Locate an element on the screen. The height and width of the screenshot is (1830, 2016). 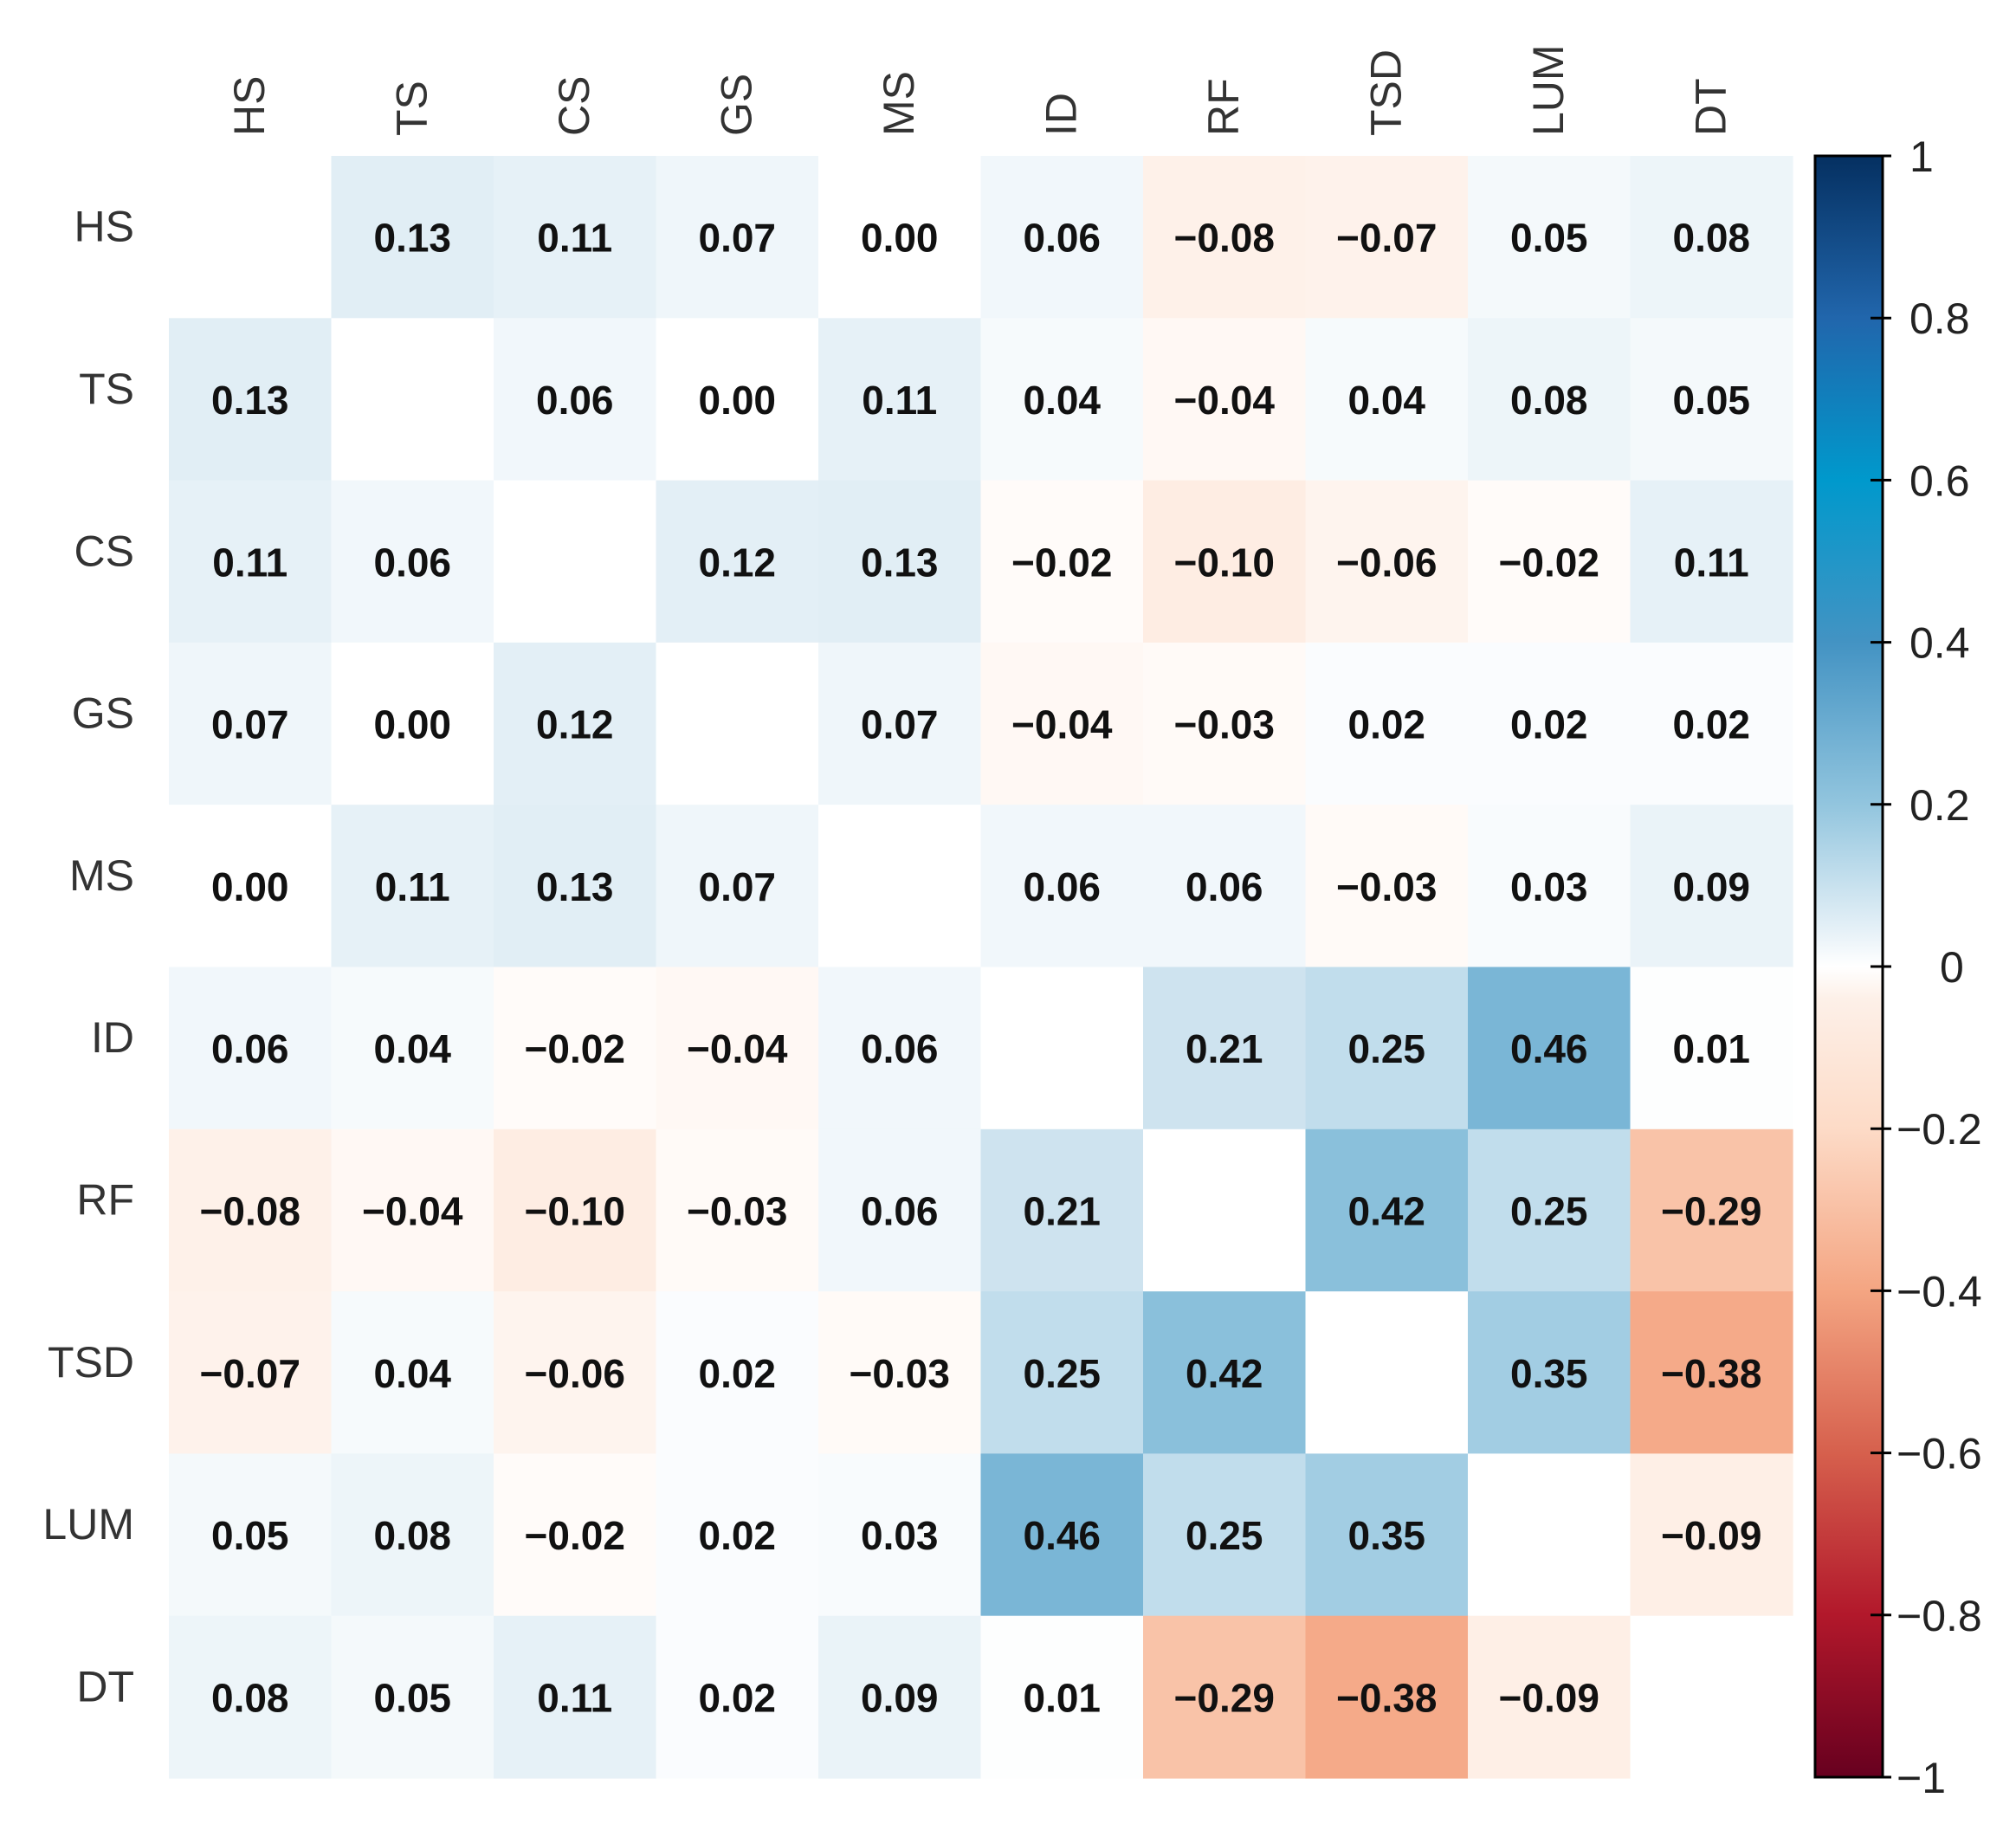
colorbar-tick-label: −0.2 is located at coordinates (1939, 1129).